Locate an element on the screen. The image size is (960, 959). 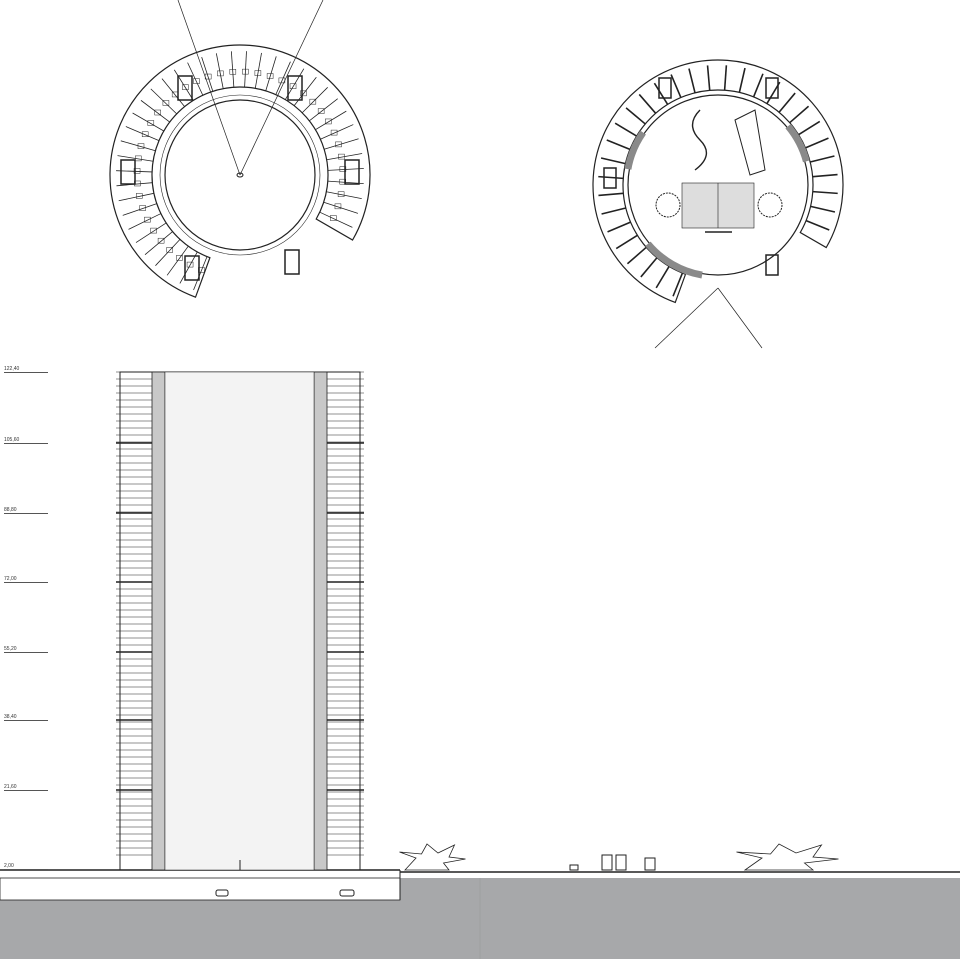
bus is located at coordinates (650, 864).